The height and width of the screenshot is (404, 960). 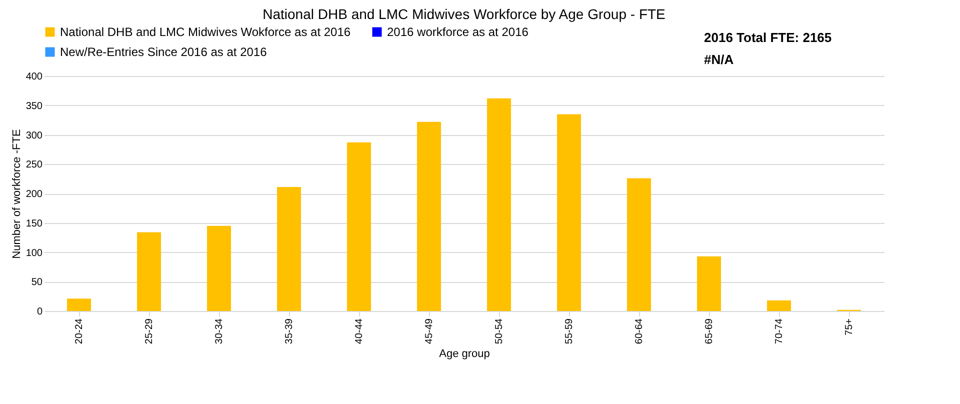 What do you see at coordinates (37, 282) in the screenshot?
I see `y-tick-label: 50` at bounding box center [37, 282].